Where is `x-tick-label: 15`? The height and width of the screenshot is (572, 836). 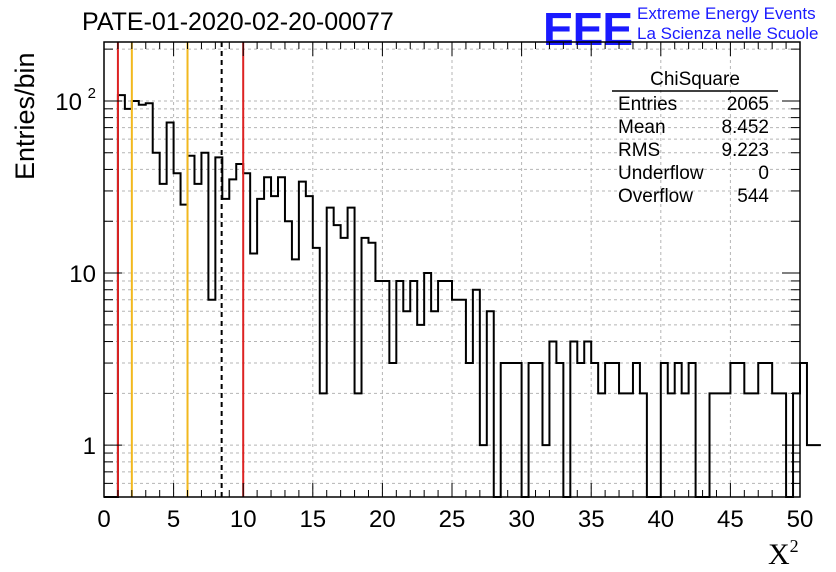 x-tick-label: 15 is located at coordinates (312, 519).